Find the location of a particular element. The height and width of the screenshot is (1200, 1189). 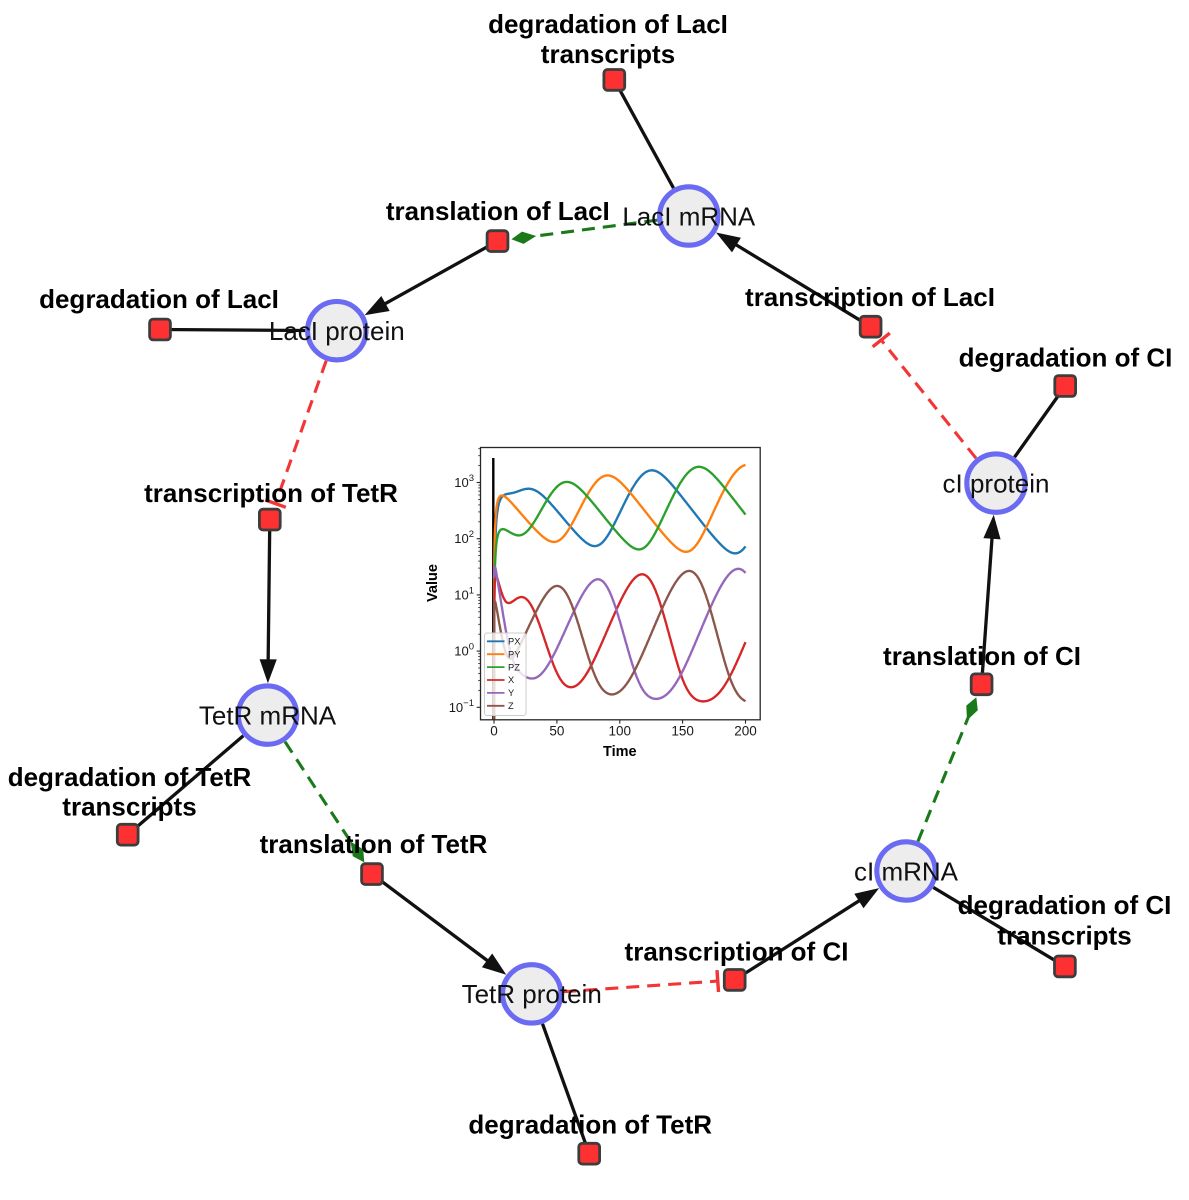

svg-text: PZ is located at coordinates (514, 667).